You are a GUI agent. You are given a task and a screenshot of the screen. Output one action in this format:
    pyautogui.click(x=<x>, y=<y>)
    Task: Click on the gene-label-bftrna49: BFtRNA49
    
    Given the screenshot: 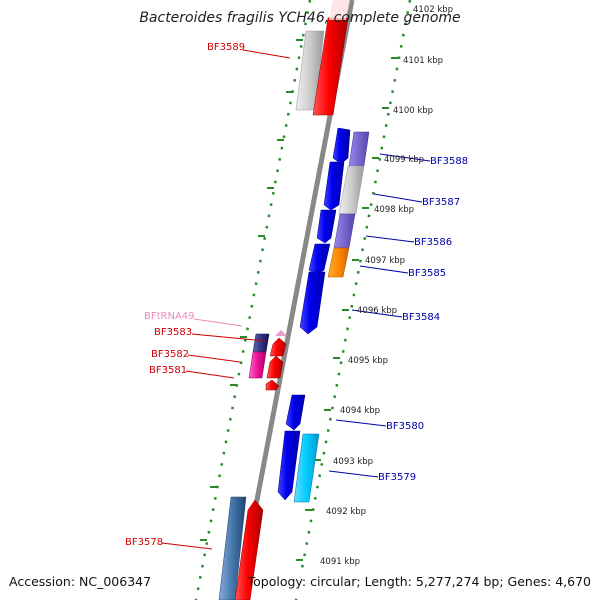 What is the action you would take?
    pyautogui.click(x=169, y=316)
    